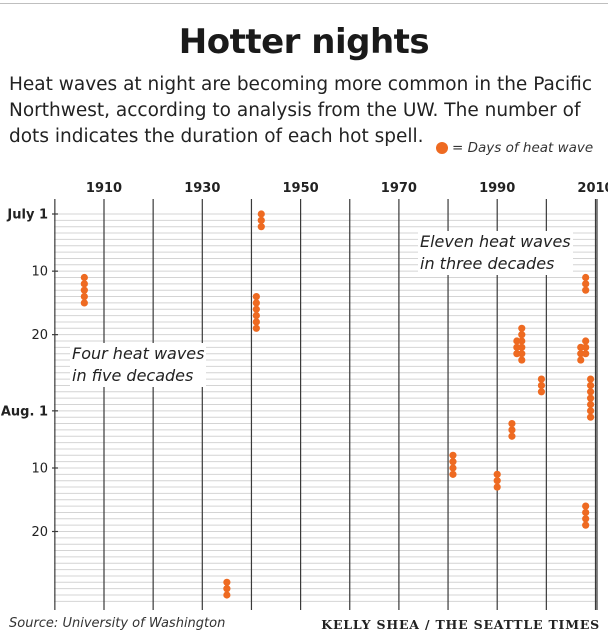  What do you see at coordinates (104, 188) in the screenshot?
I see `x-tick-label: 1910` at bounding box center [104, 188].